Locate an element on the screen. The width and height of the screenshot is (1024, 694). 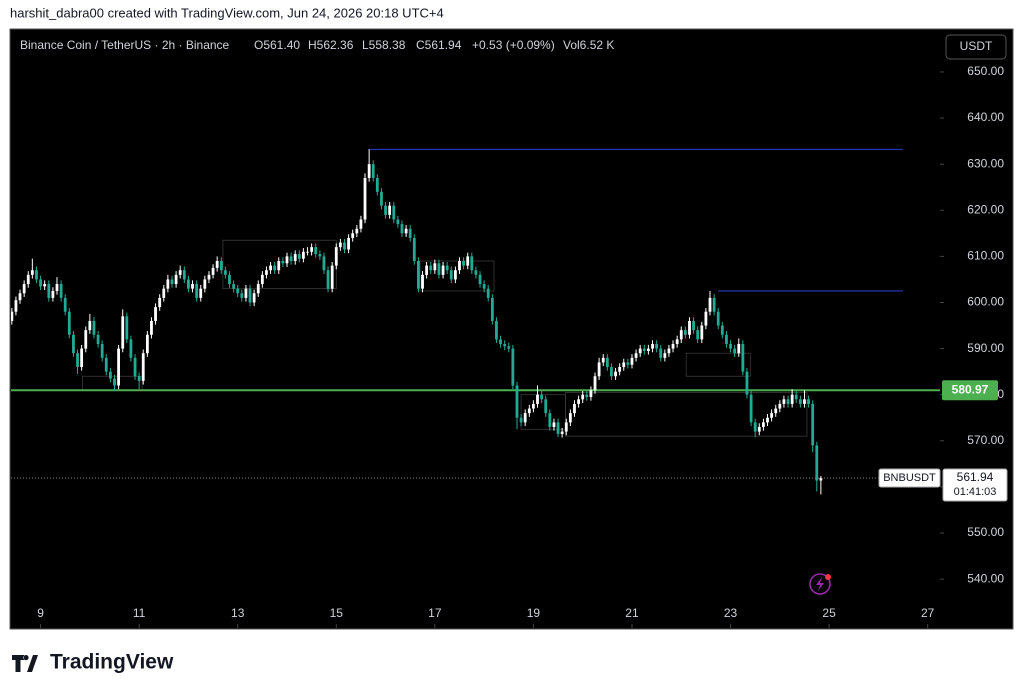
x-tick-label: 15 is located at coordinates (337, 613).